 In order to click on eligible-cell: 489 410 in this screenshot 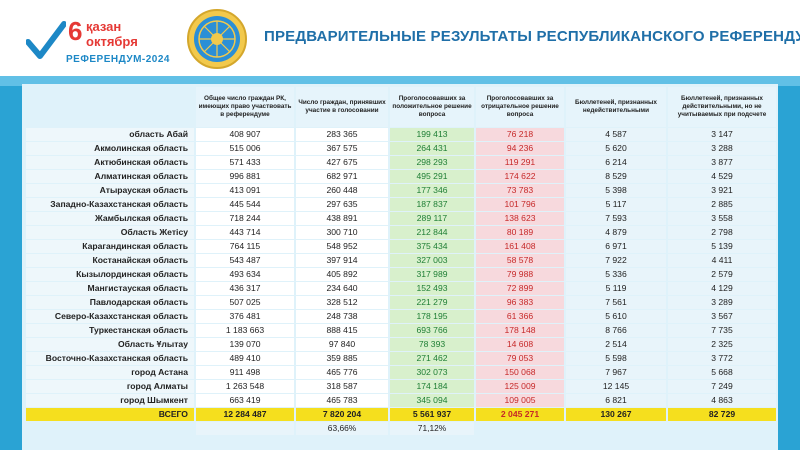, I will do `click(245, 358)`.